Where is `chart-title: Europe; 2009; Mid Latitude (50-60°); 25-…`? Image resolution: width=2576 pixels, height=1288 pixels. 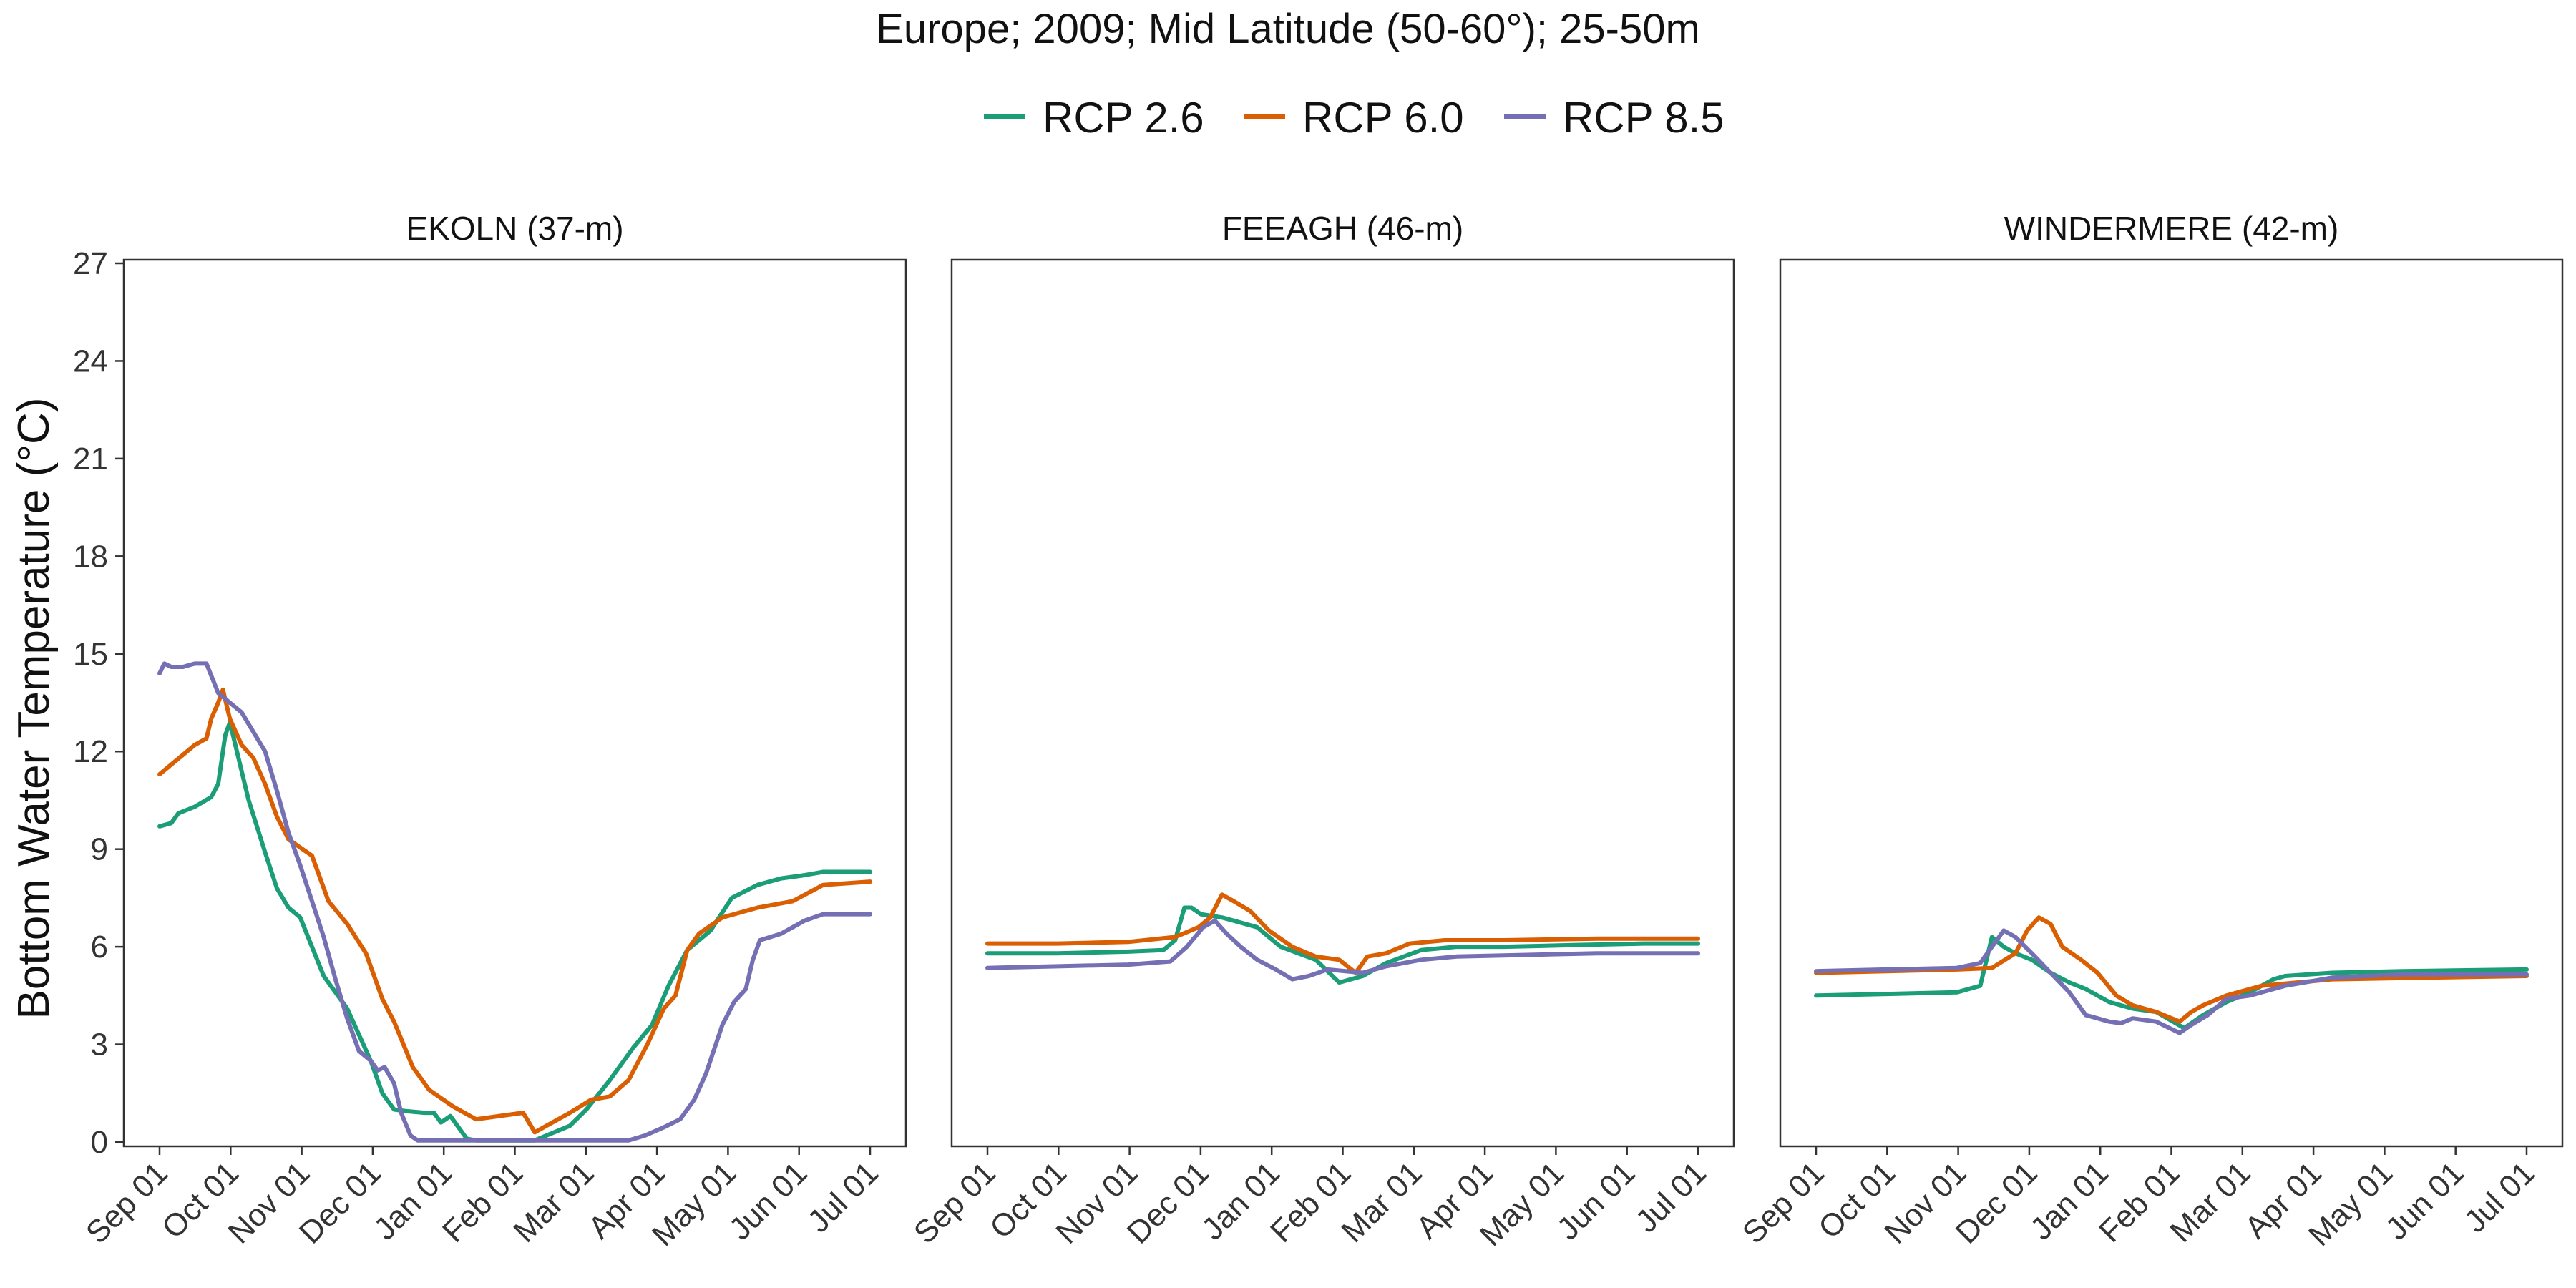 chart-title: Europe; 2009; Mid Latitude (50-60°); 25-… is located at coordinates (1288, 29).